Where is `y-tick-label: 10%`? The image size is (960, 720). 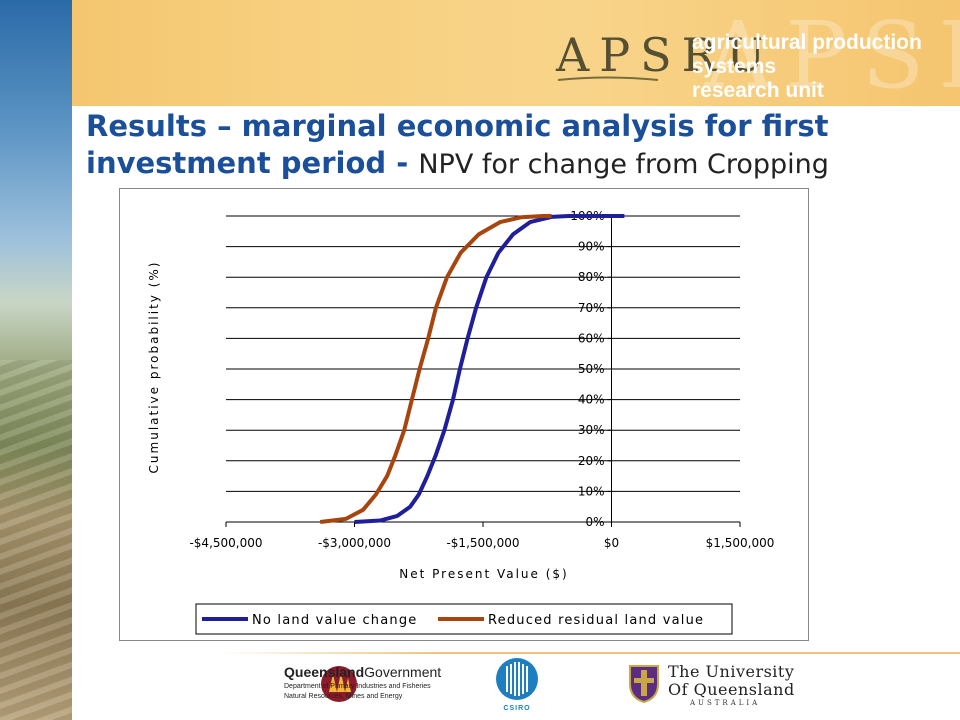 y-tick-label: 10% is located at coordinates (591, 491).